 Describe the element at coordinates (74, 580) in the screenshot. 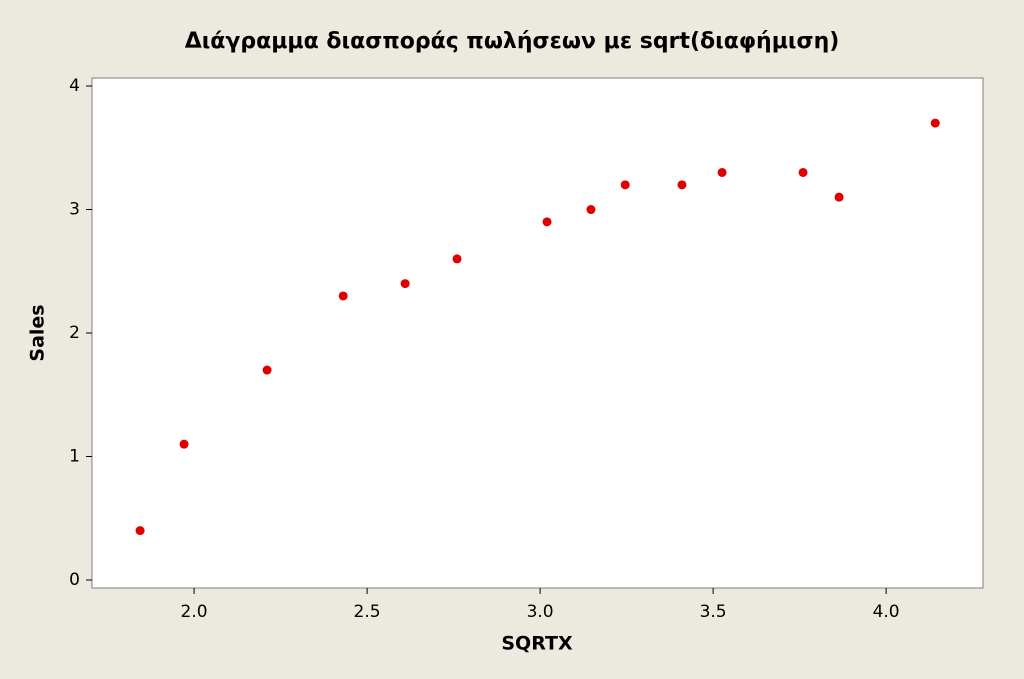

I see `y-tick-label: 0` at that location.